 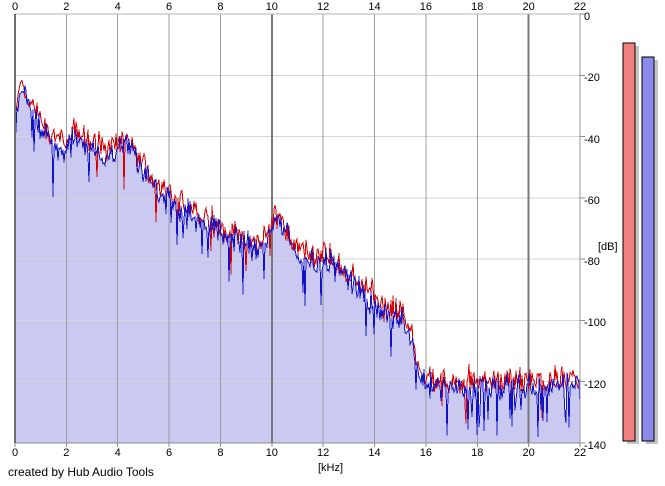 What do you see at coordinates (169, 7) in the screenshot?
I see `x-tick-top-label: 6` at bounding box center [169, 7].